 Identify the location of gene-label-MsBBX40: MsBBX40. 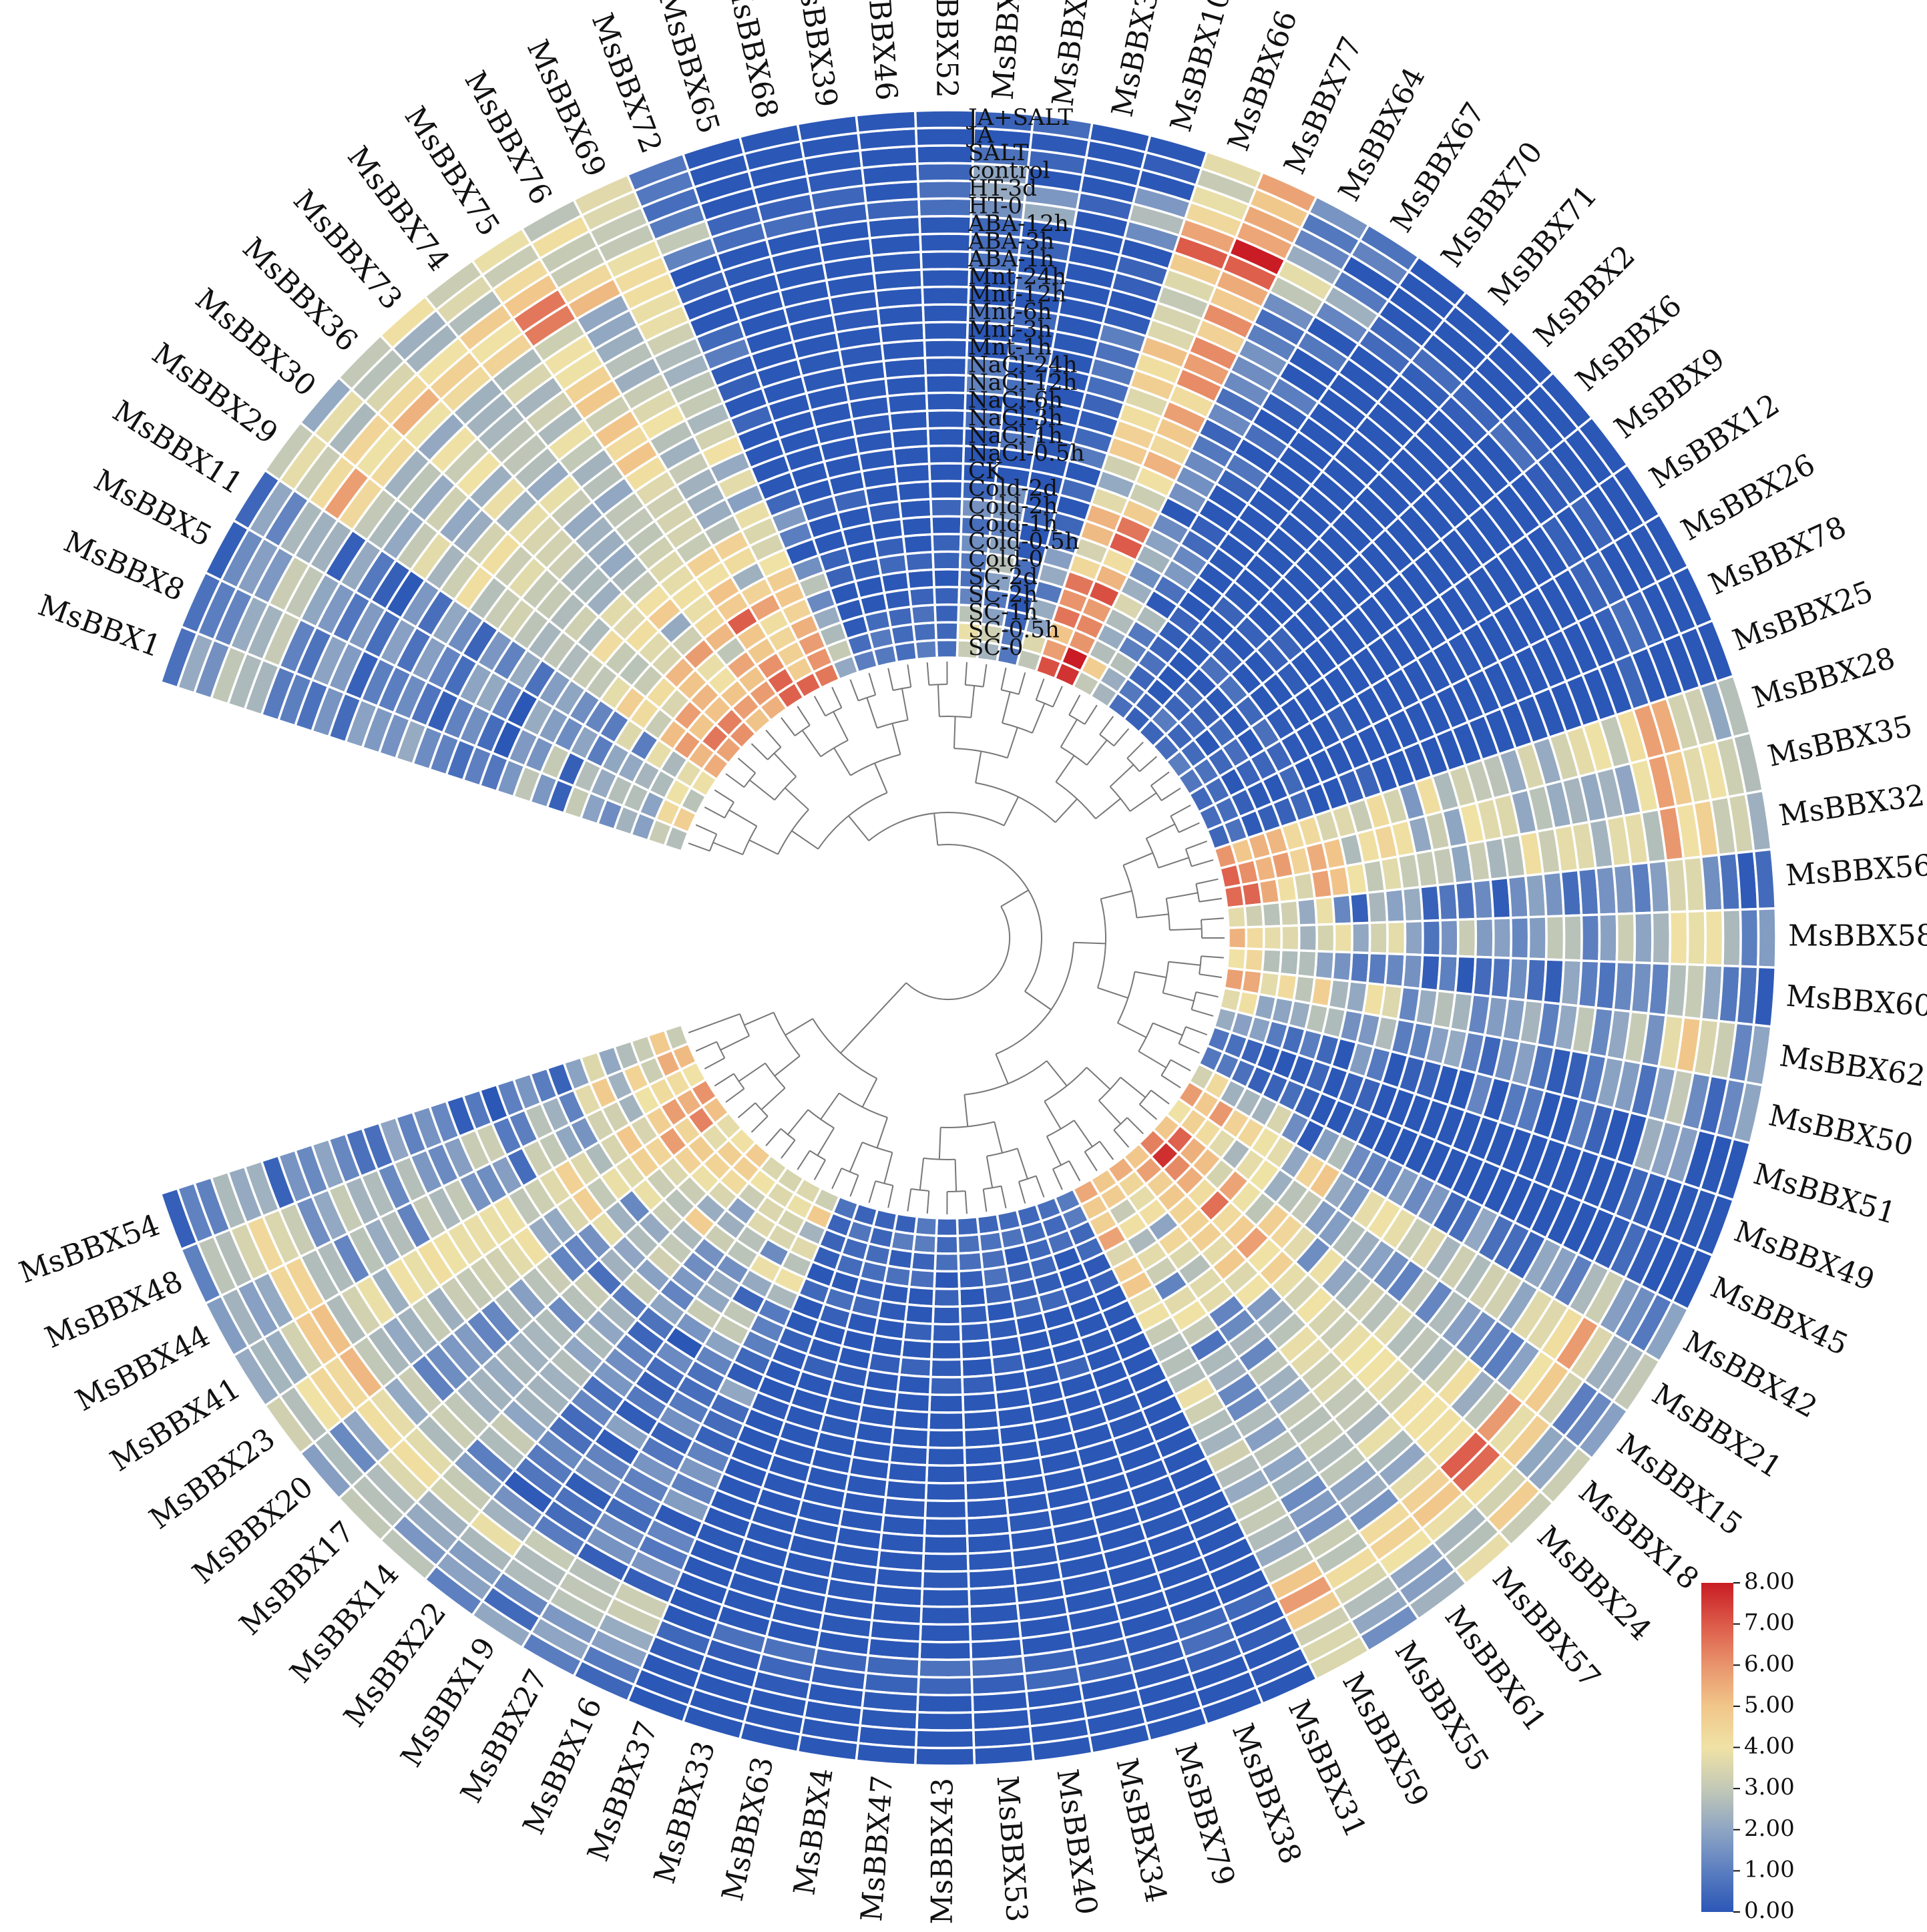
(1077, 1842).